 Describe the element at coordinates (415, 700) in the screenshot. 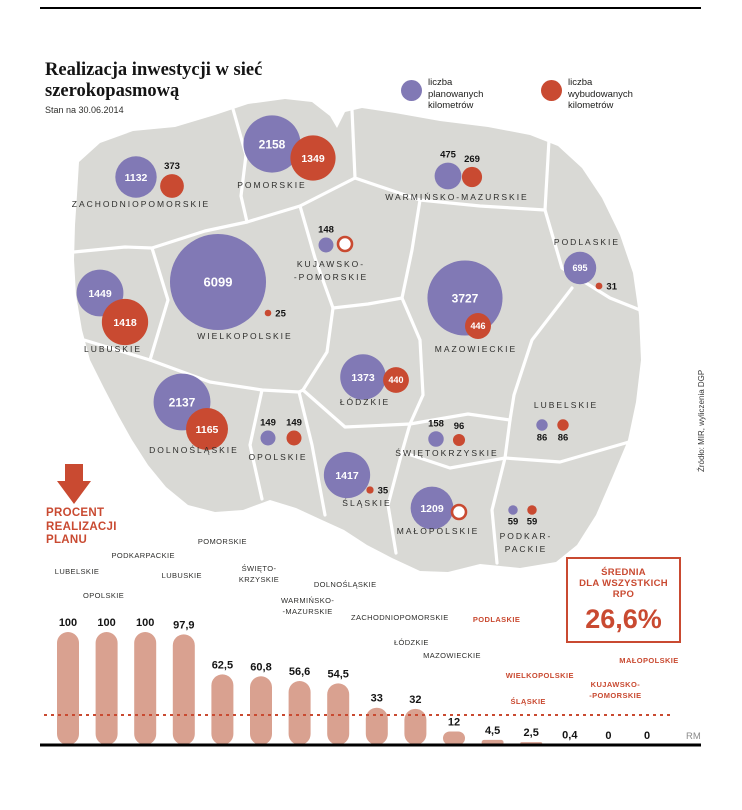

I see `bar-value-label: 32` at that location.